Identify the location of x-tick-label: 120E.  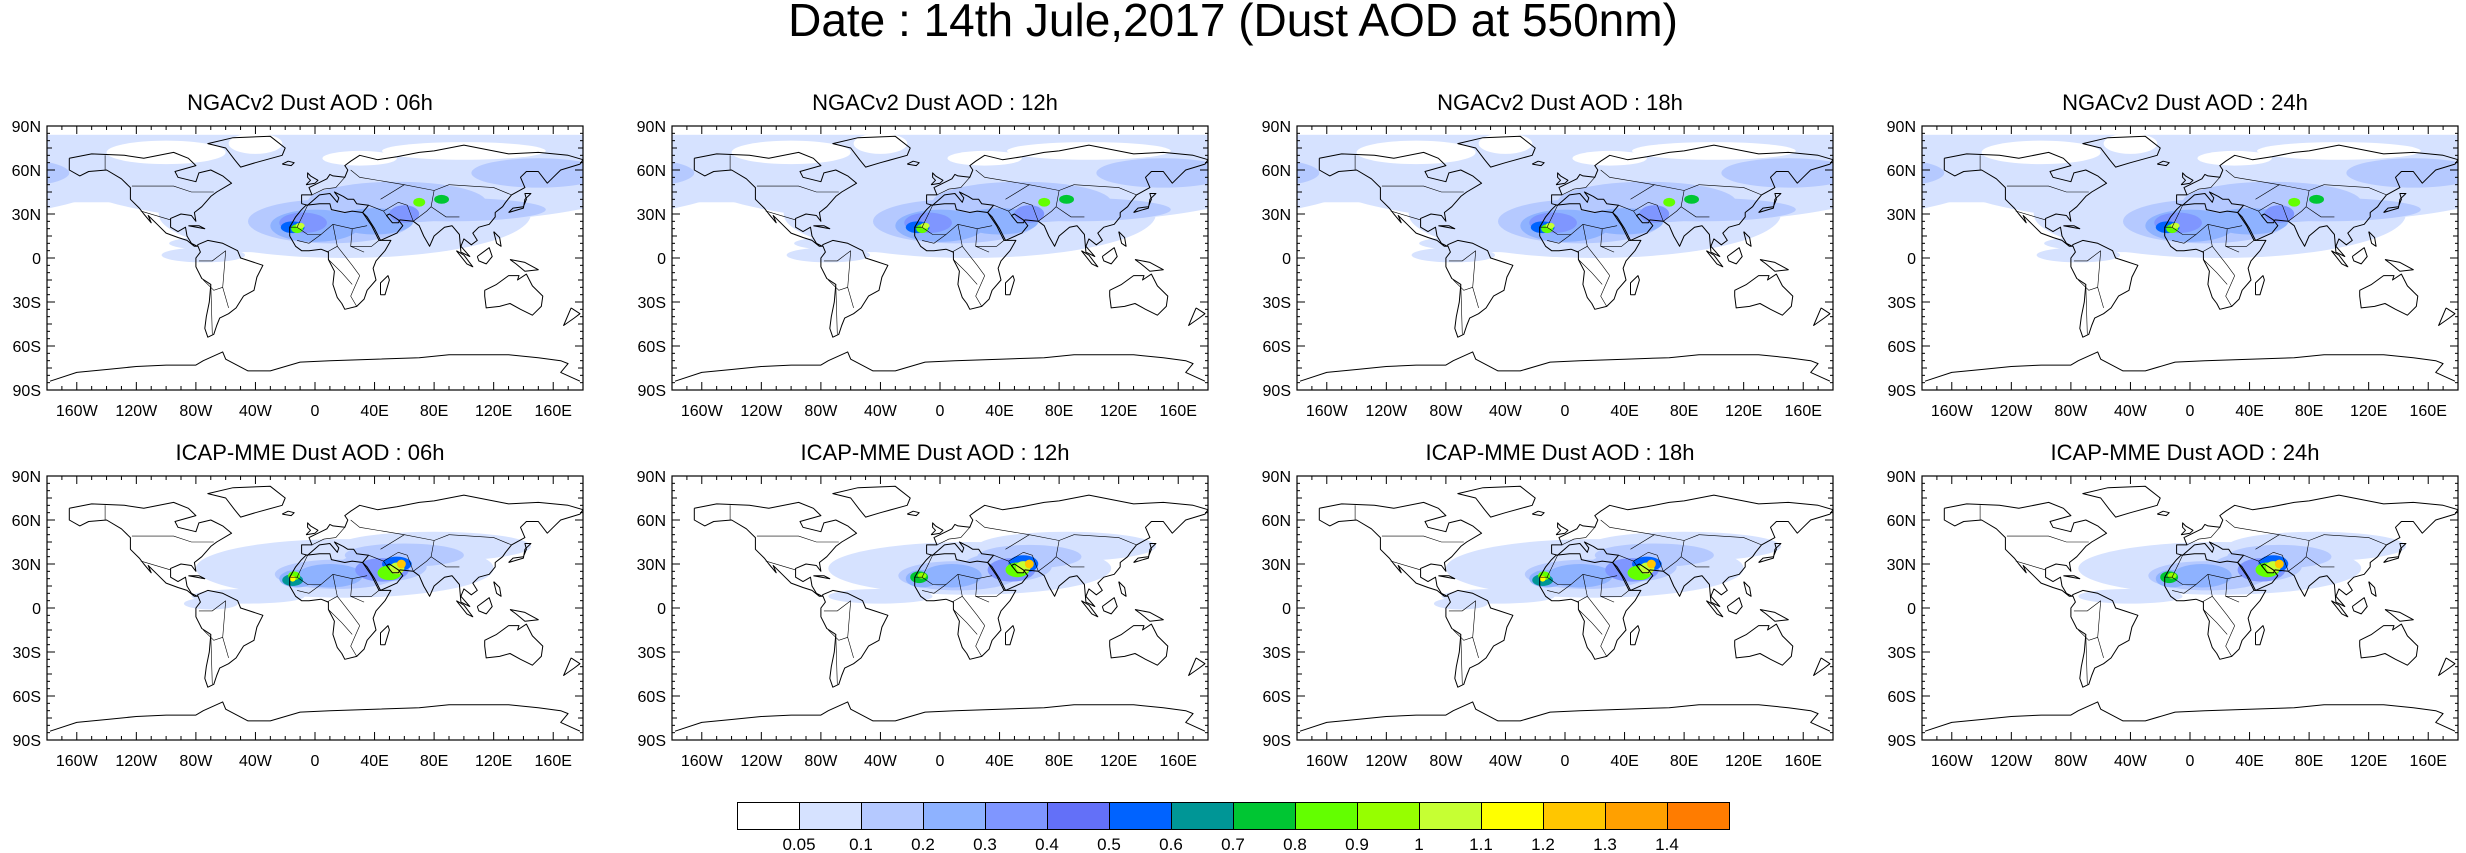
(1743, 411).